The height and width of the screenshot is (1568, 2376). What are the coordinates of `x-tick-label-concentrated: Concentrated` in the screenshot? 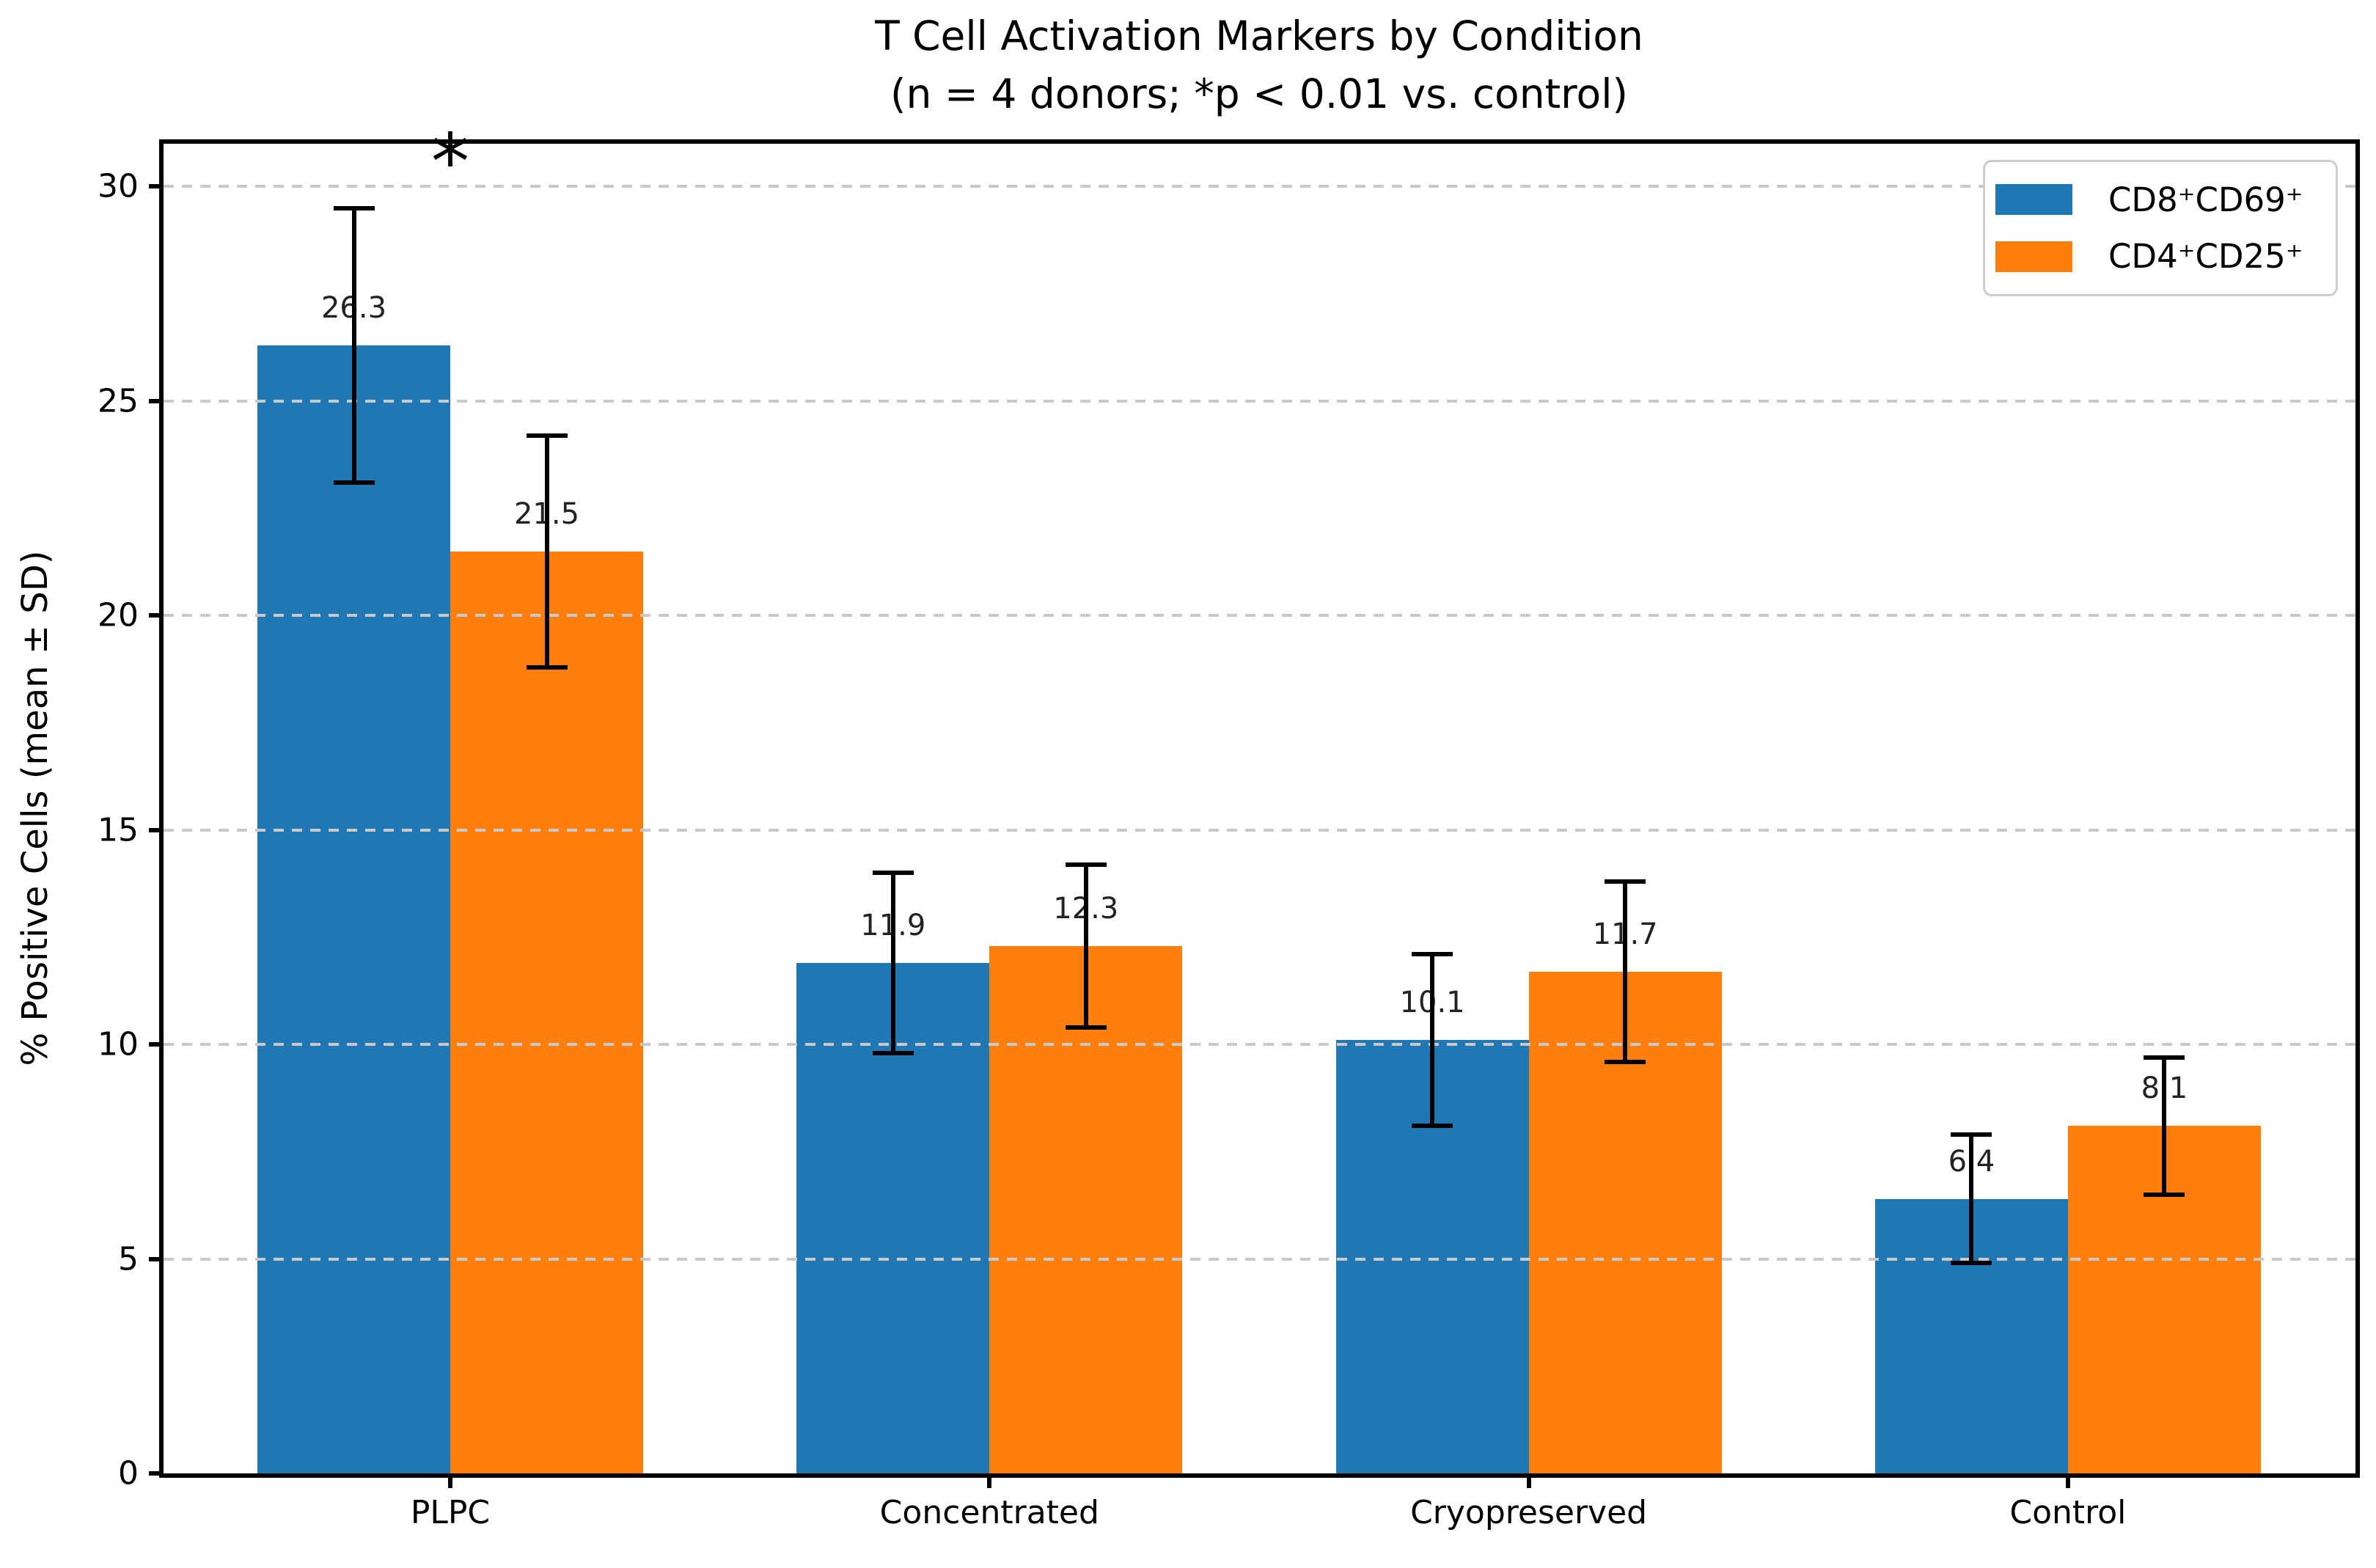 It's located at (989, 1512).